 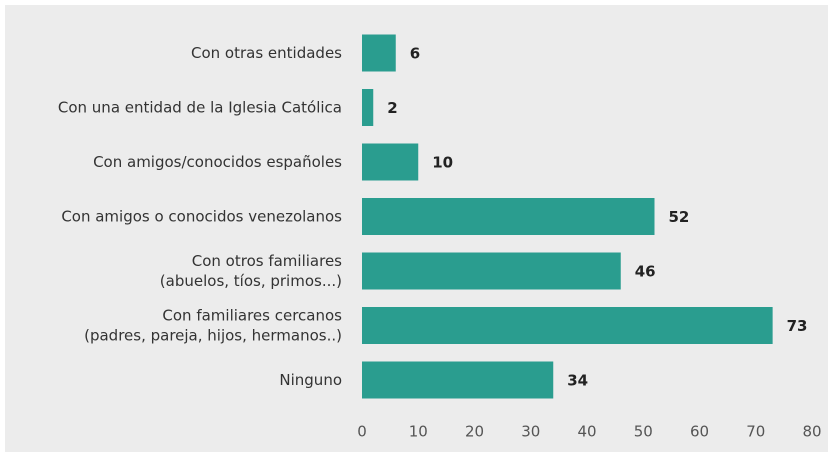 I want to click on value-label: 73, so click(x=797, y=326).